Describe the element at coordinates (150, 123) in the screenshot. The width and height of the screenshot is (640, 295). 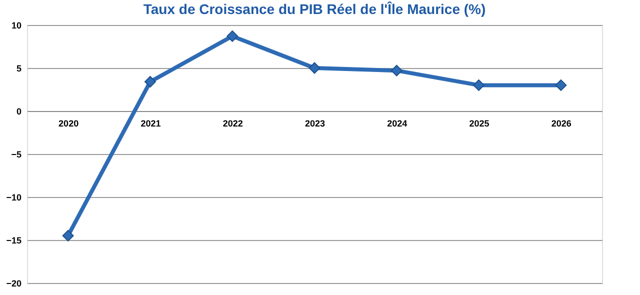
I see `x-tick-label: 2021` at that location.